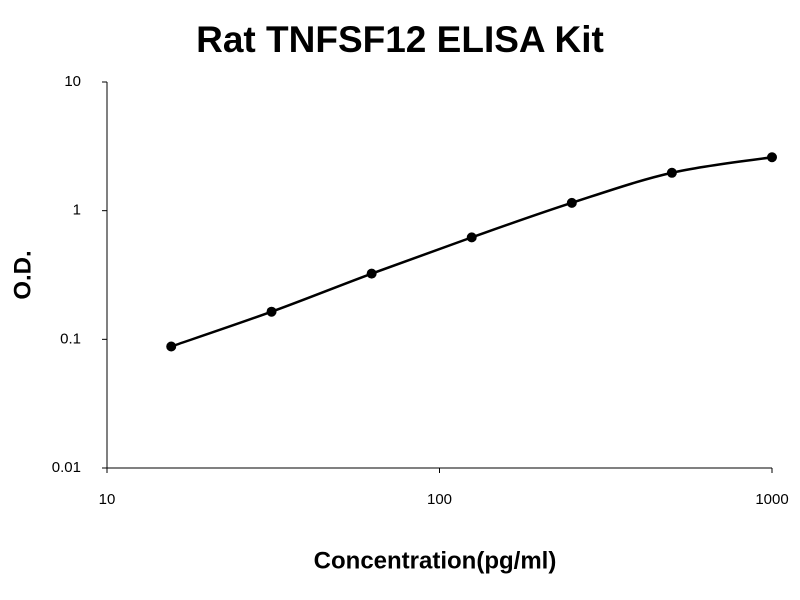 Image resolution: width=800 pixels, height=600 pixels. I want to click on y-tick-label: 0.1, so click(70, 338).